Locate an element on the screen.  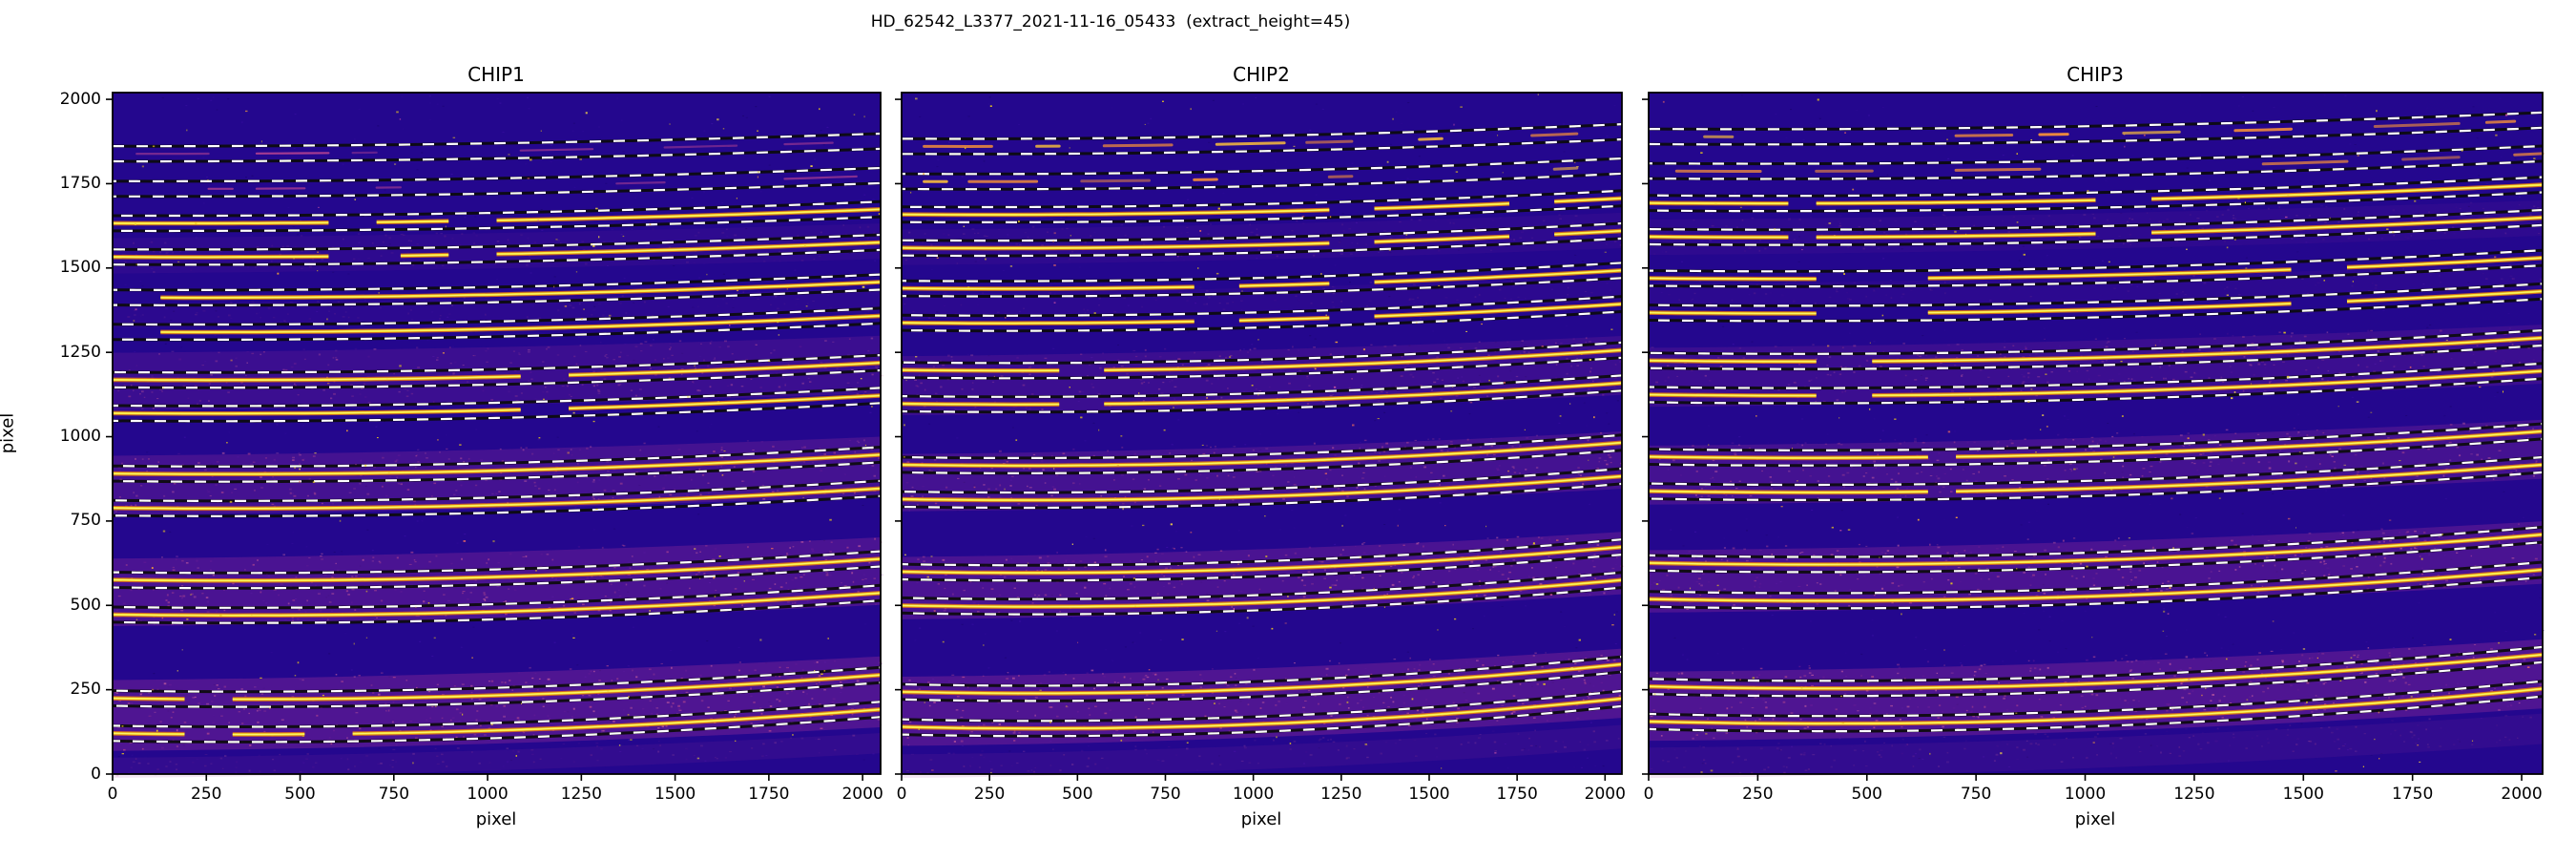
y-tick-label: 250 is located at coordinates (85, 690).